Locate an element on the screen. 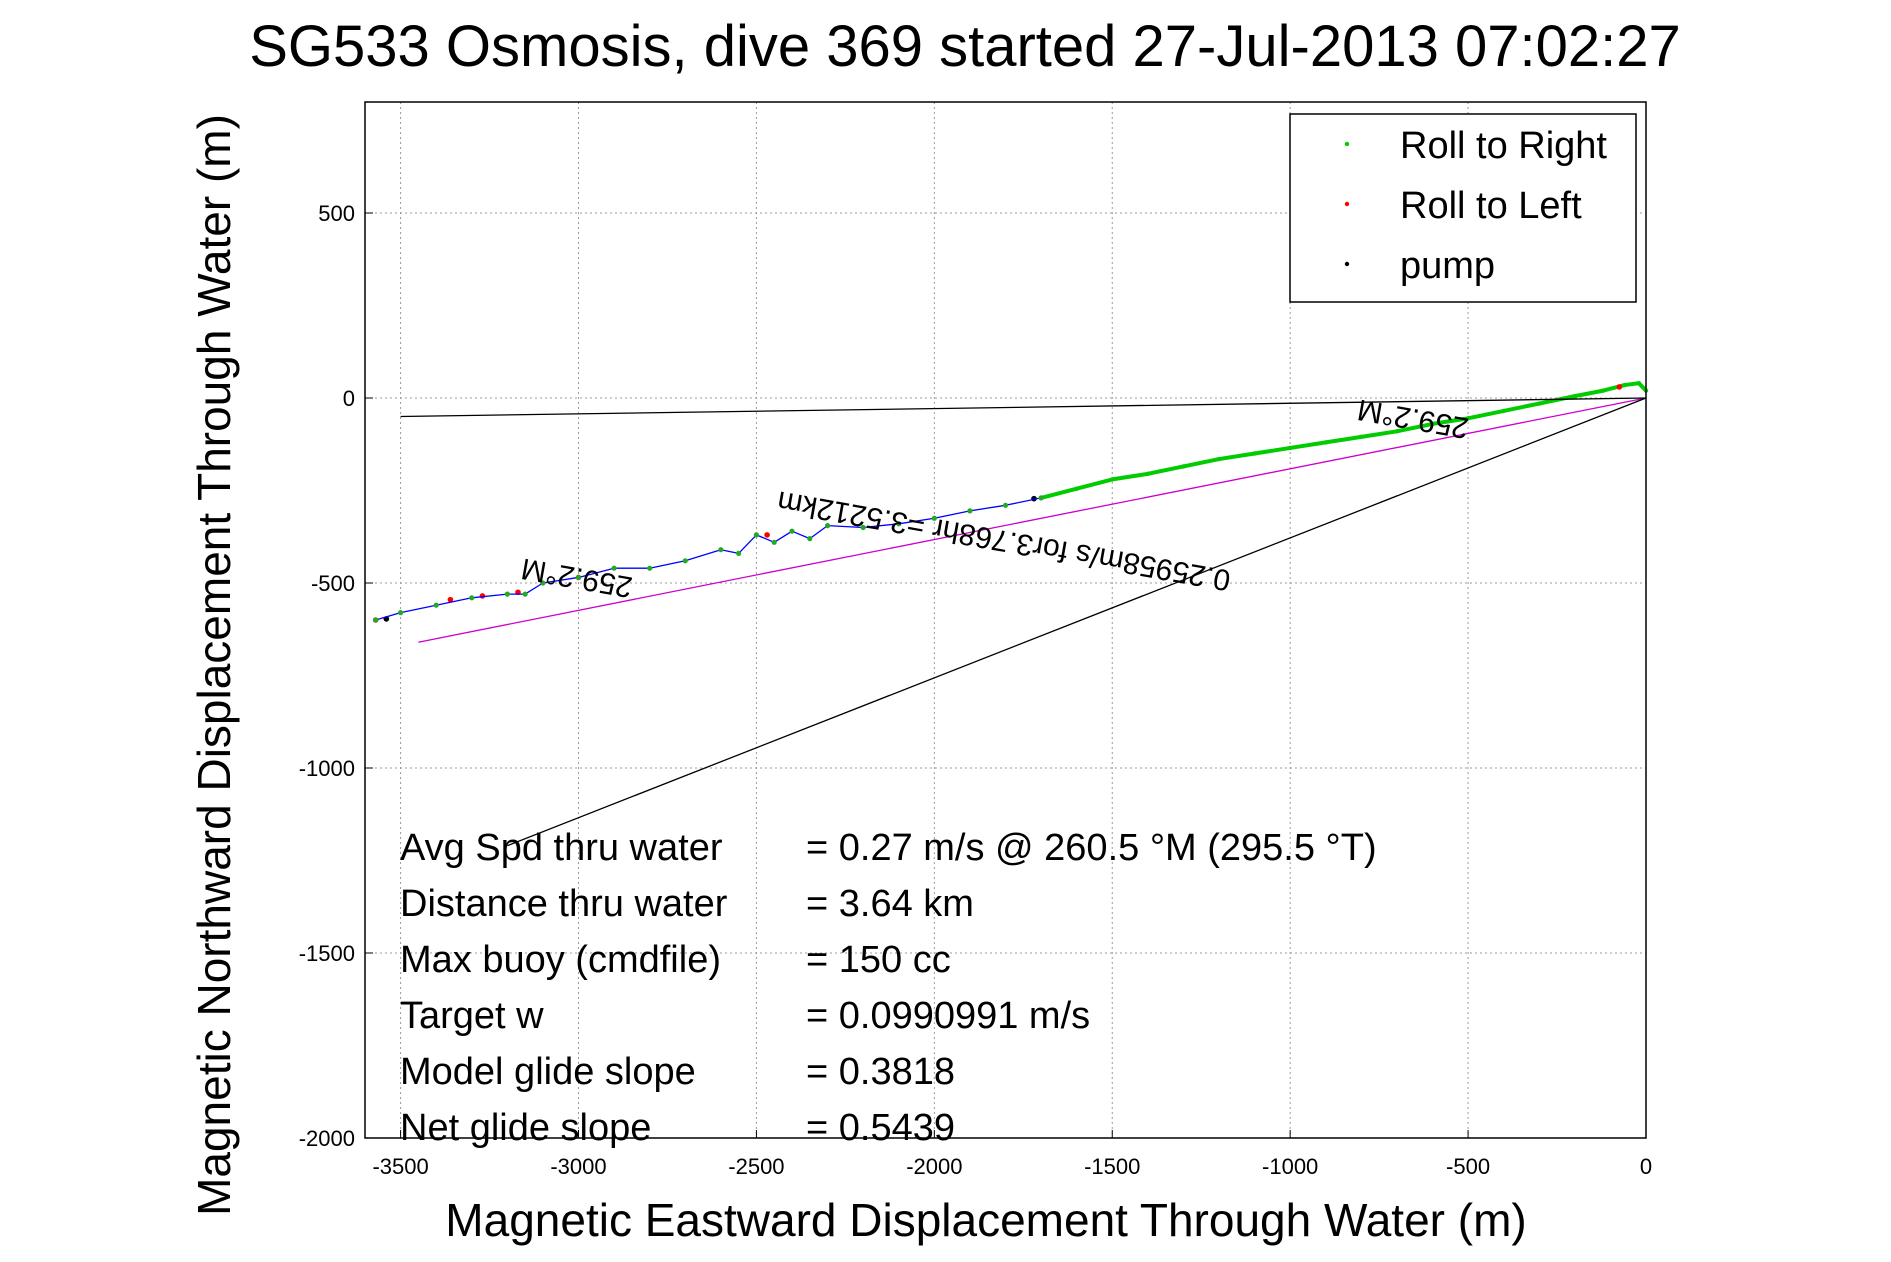  stat-label: Net glide slope is located at coordinates (525, 1128).